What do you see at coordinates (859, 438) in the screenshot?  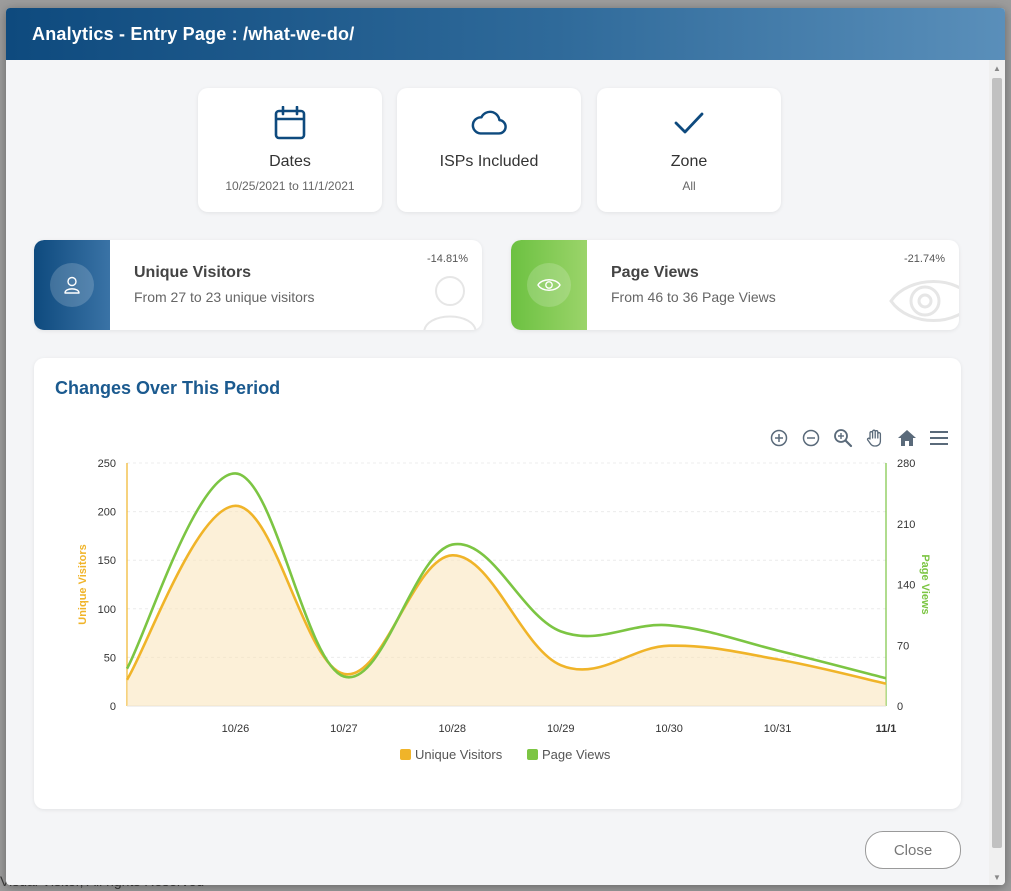 I see `chart-toolbar` at bounding box center [859, 438].